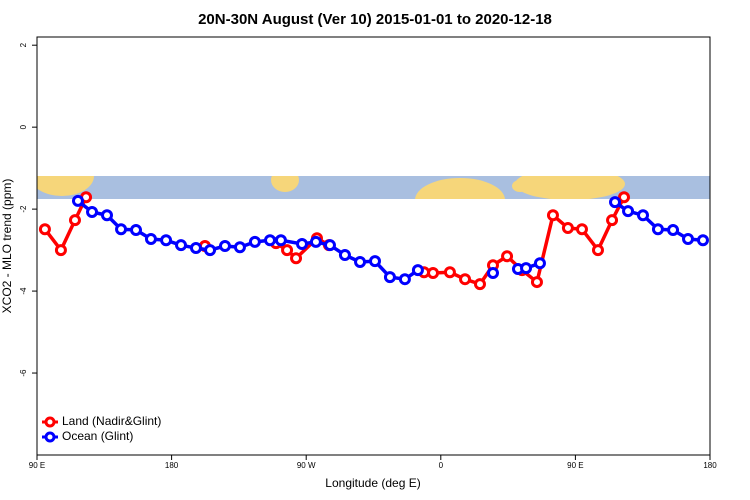  What do you see at coordinates (23, 291) in the screenshot?
I see `y-tick-label: -4` at bounding box center [23, 291].